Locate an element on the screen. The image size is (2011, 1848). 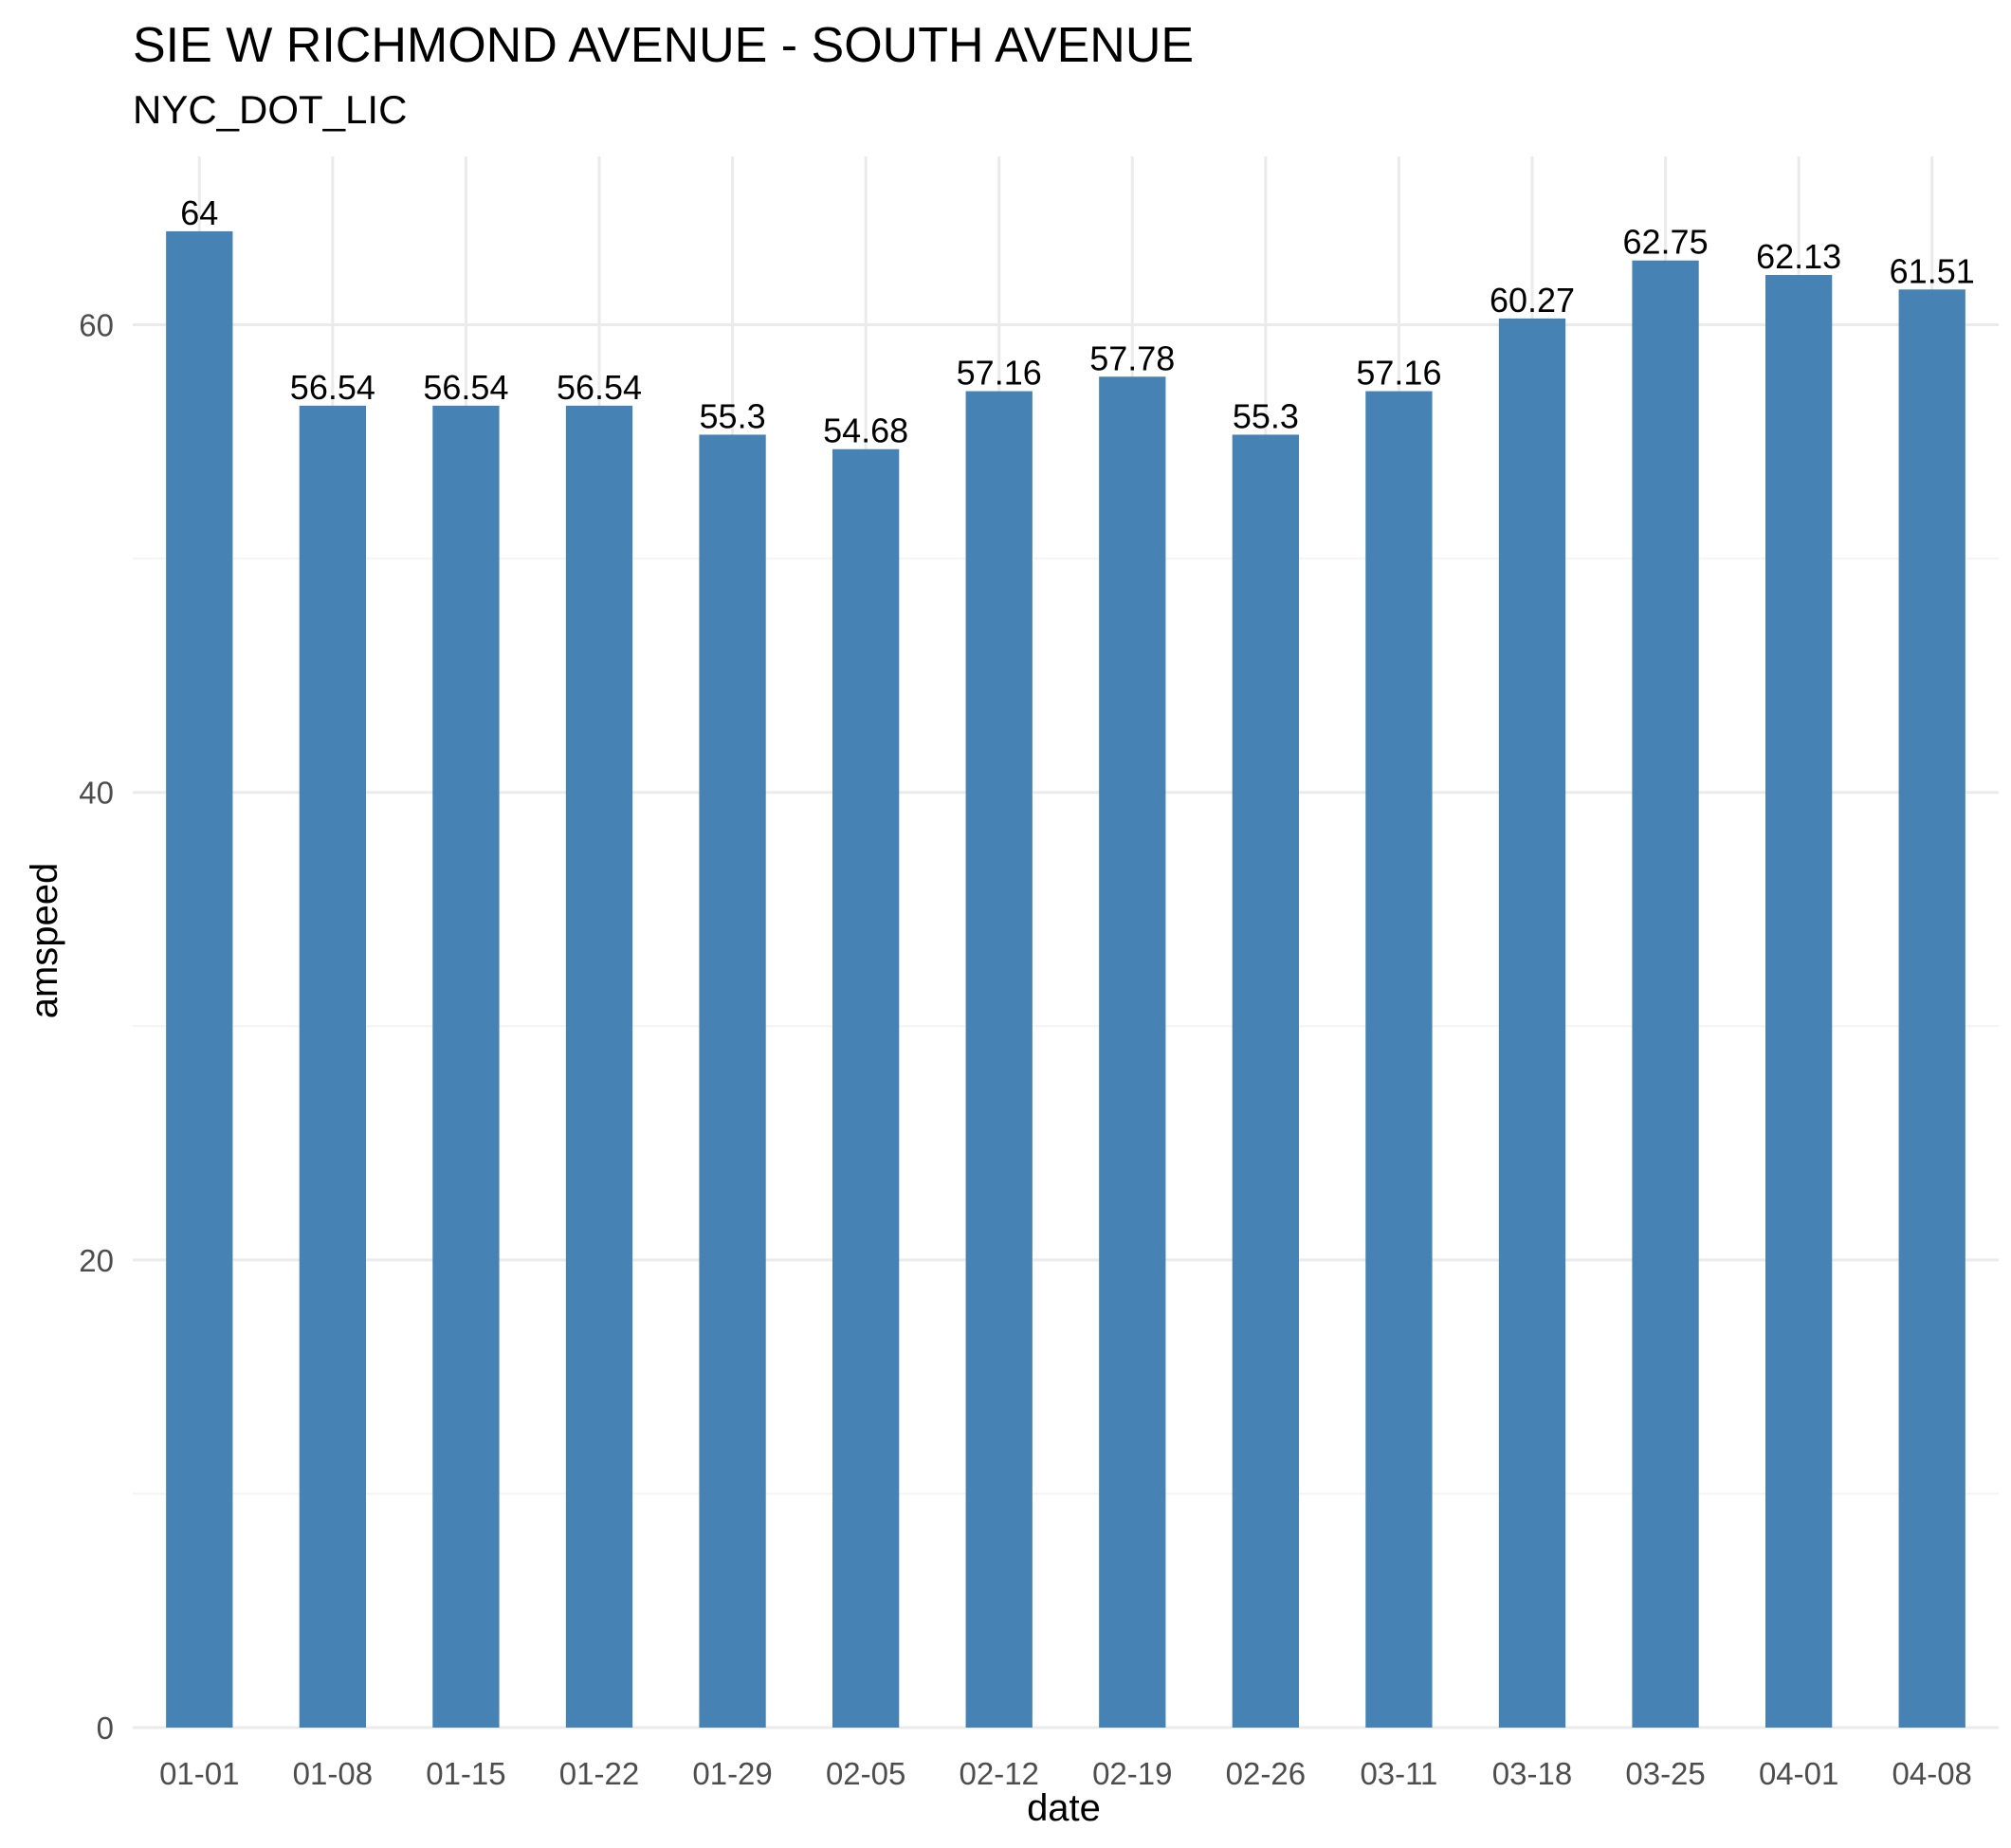
x-tick-label: 04-08 is located at coordinates (1932, 1773).